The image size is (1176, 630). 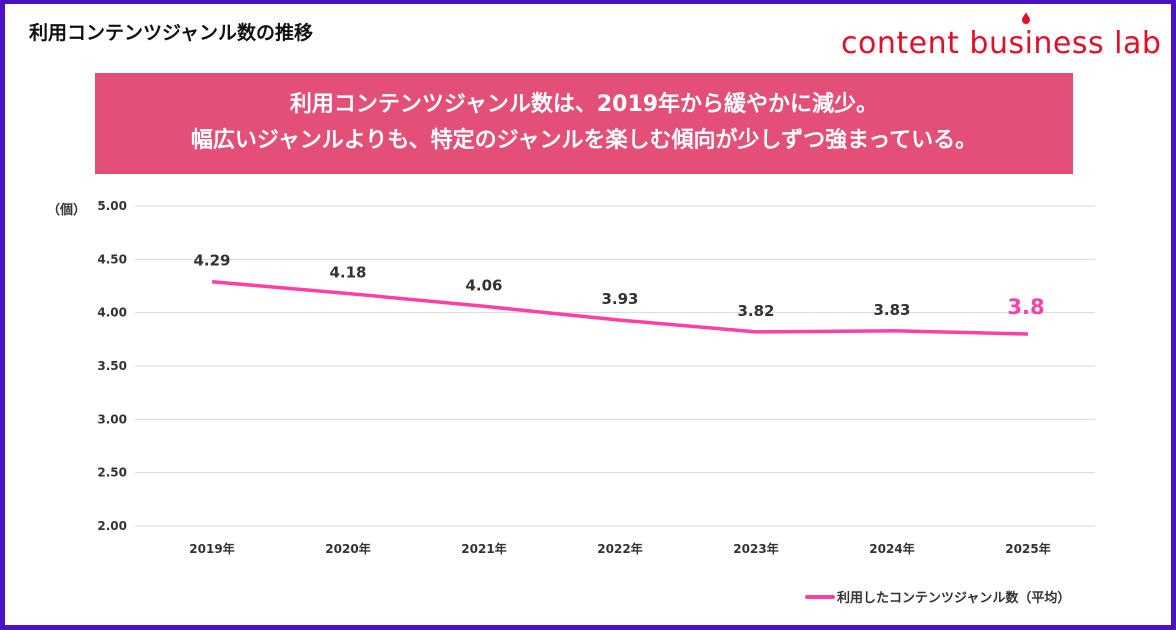 What do you see at coordinates (619, 548) in the screenshot?
I see `x-tick-label: 2022年` at bounding box center [619, 548].